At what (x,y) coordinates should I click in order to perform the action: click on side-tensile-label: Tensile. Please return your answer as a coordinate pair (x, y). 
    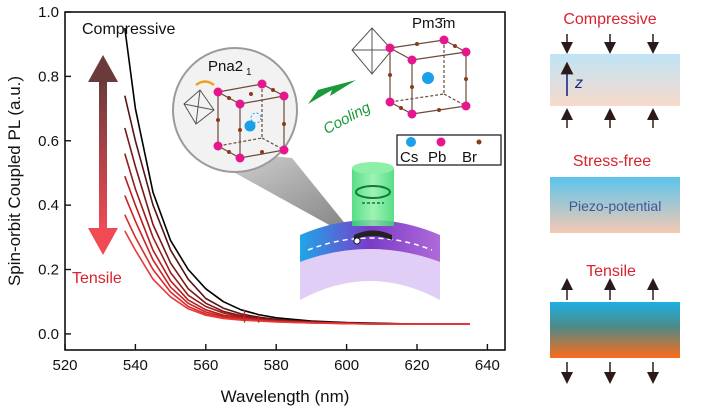
    Looking at the image, I should click on (611, 271).